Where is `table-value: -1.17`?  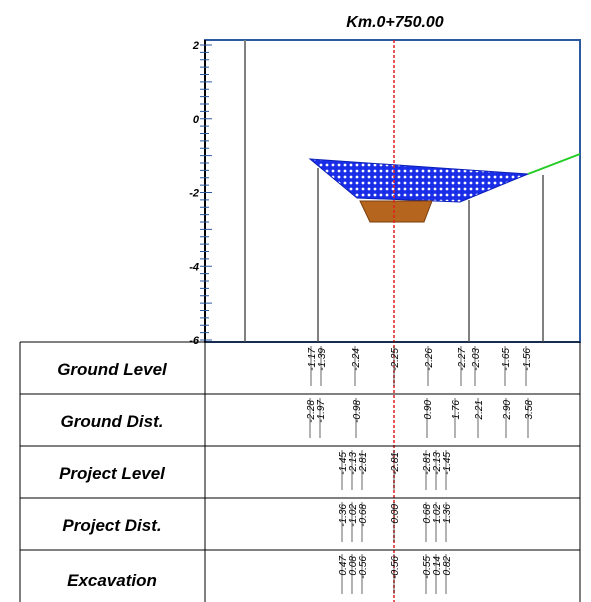 table-value: -1.17 is located at coordinates (312, 359).